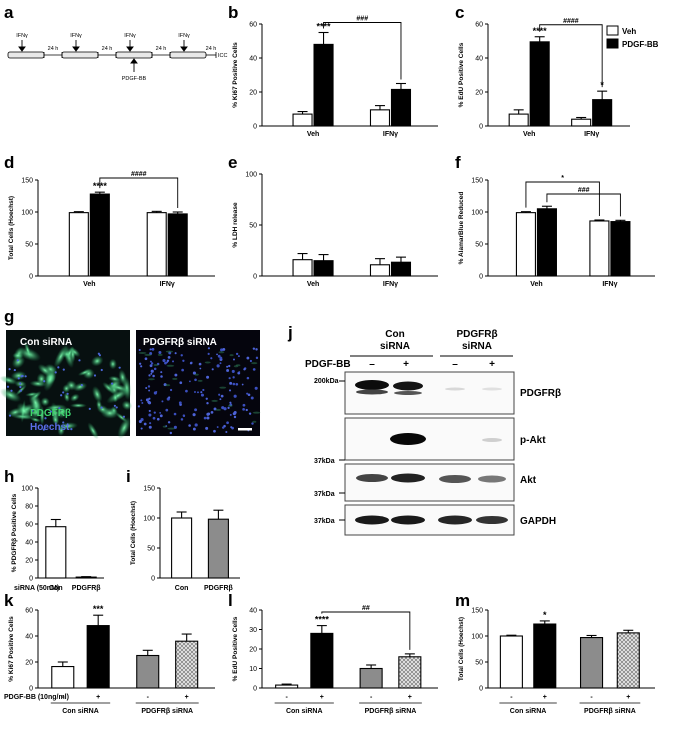  Describe the element at coordinates (50, 427) in the screenshot. I see `stain-label-hoechst: Hoechst` at that location.